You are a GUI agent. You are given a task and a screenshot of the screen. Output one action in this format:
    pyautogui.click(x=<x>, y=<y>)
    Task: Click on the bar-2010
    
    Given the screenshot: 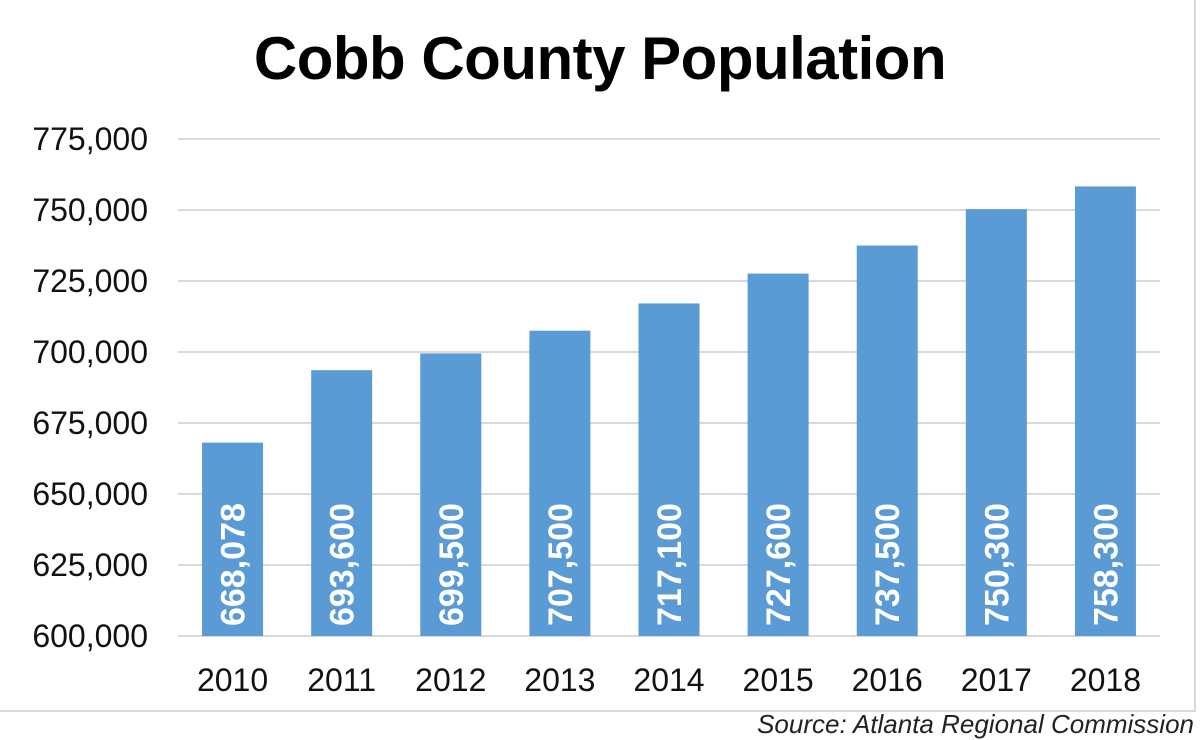 What is the action you would take?
    pyautogui.click(x=233, y=539)
    